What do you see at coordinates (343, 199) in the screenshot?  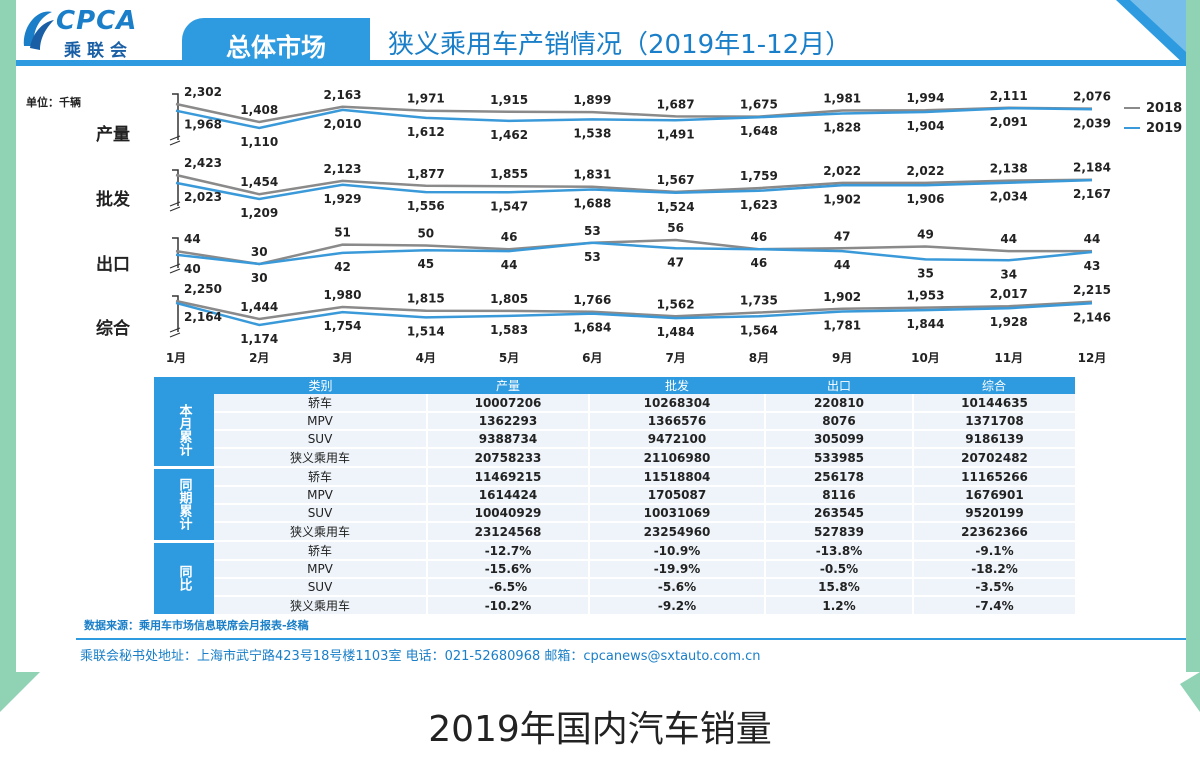 I see `data-label: 1,929` at bounding box center [343, 199].